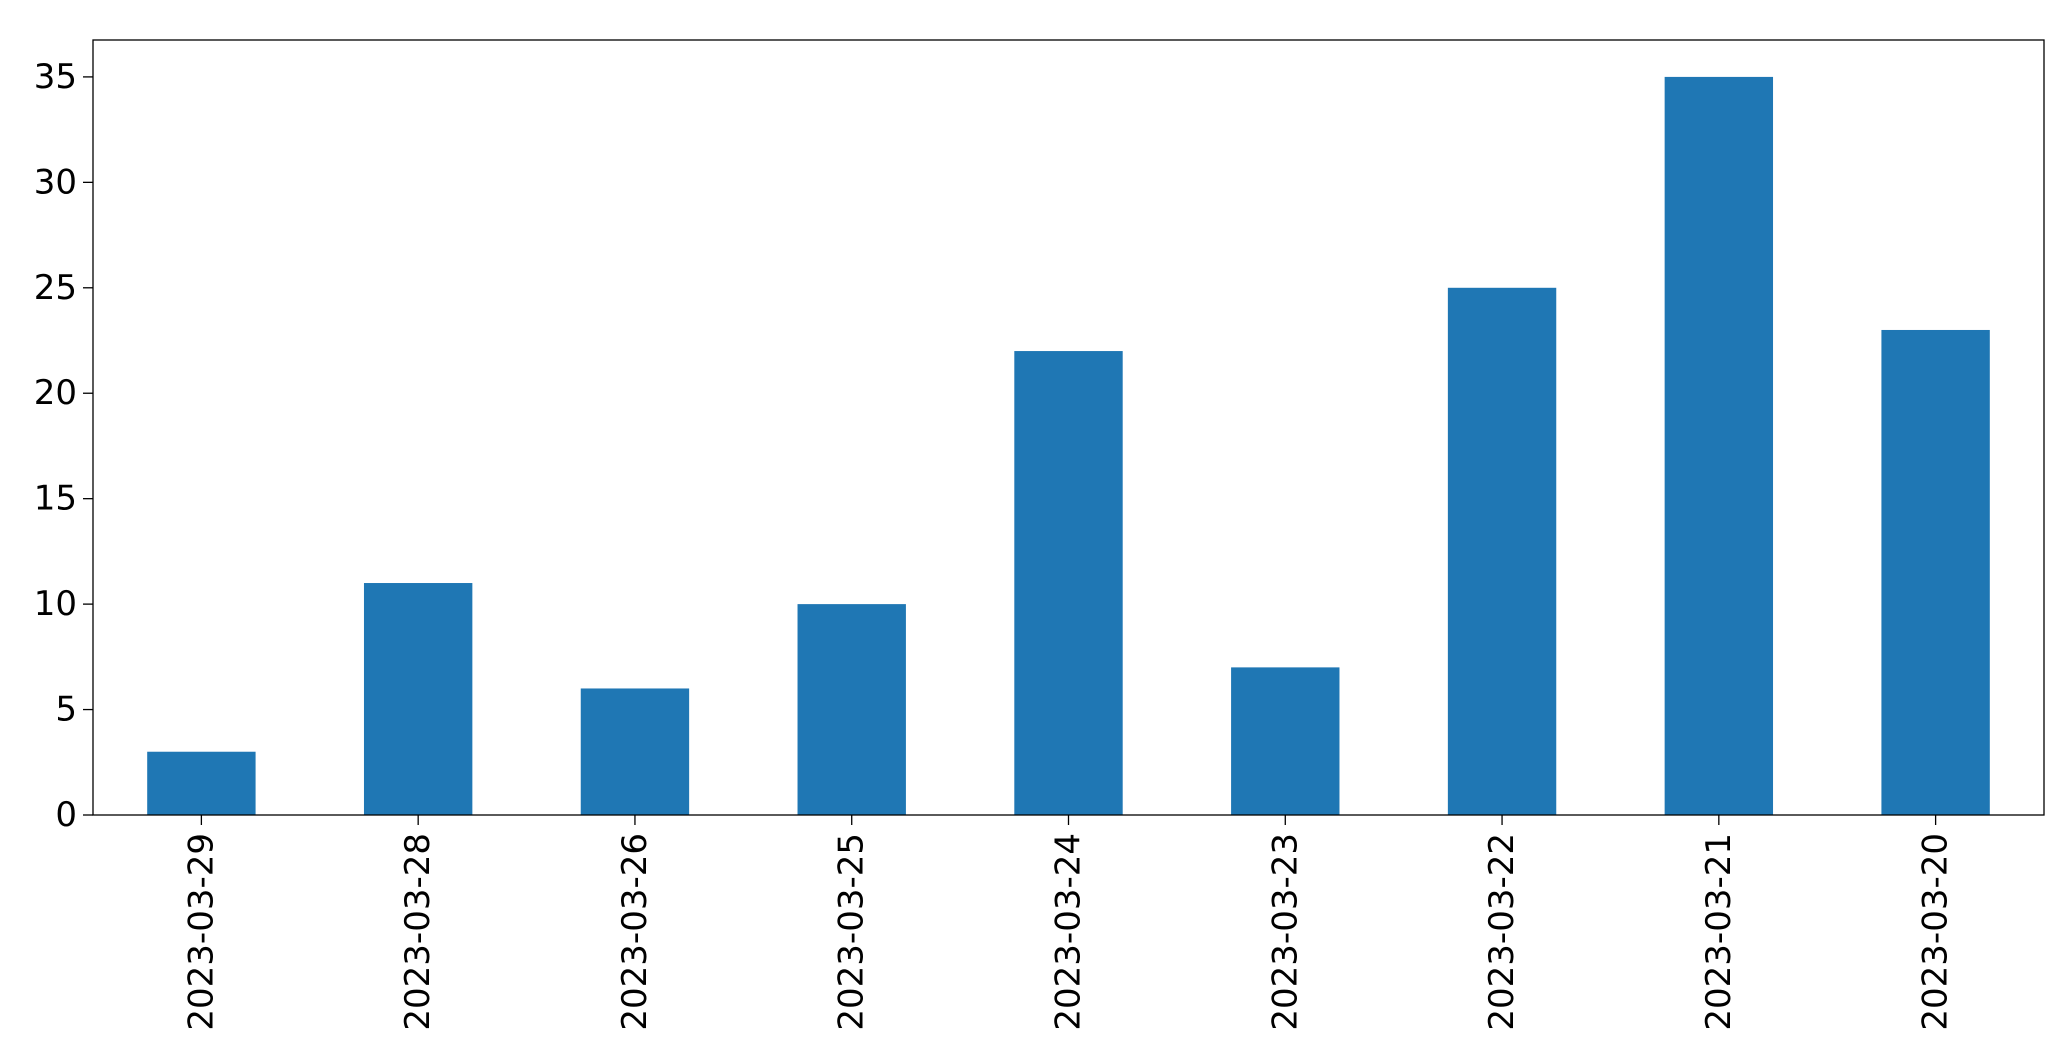 The width and height of the screenshot is (2071, 1061). I want to click on y-tick-label: 0, so click(66, 815).